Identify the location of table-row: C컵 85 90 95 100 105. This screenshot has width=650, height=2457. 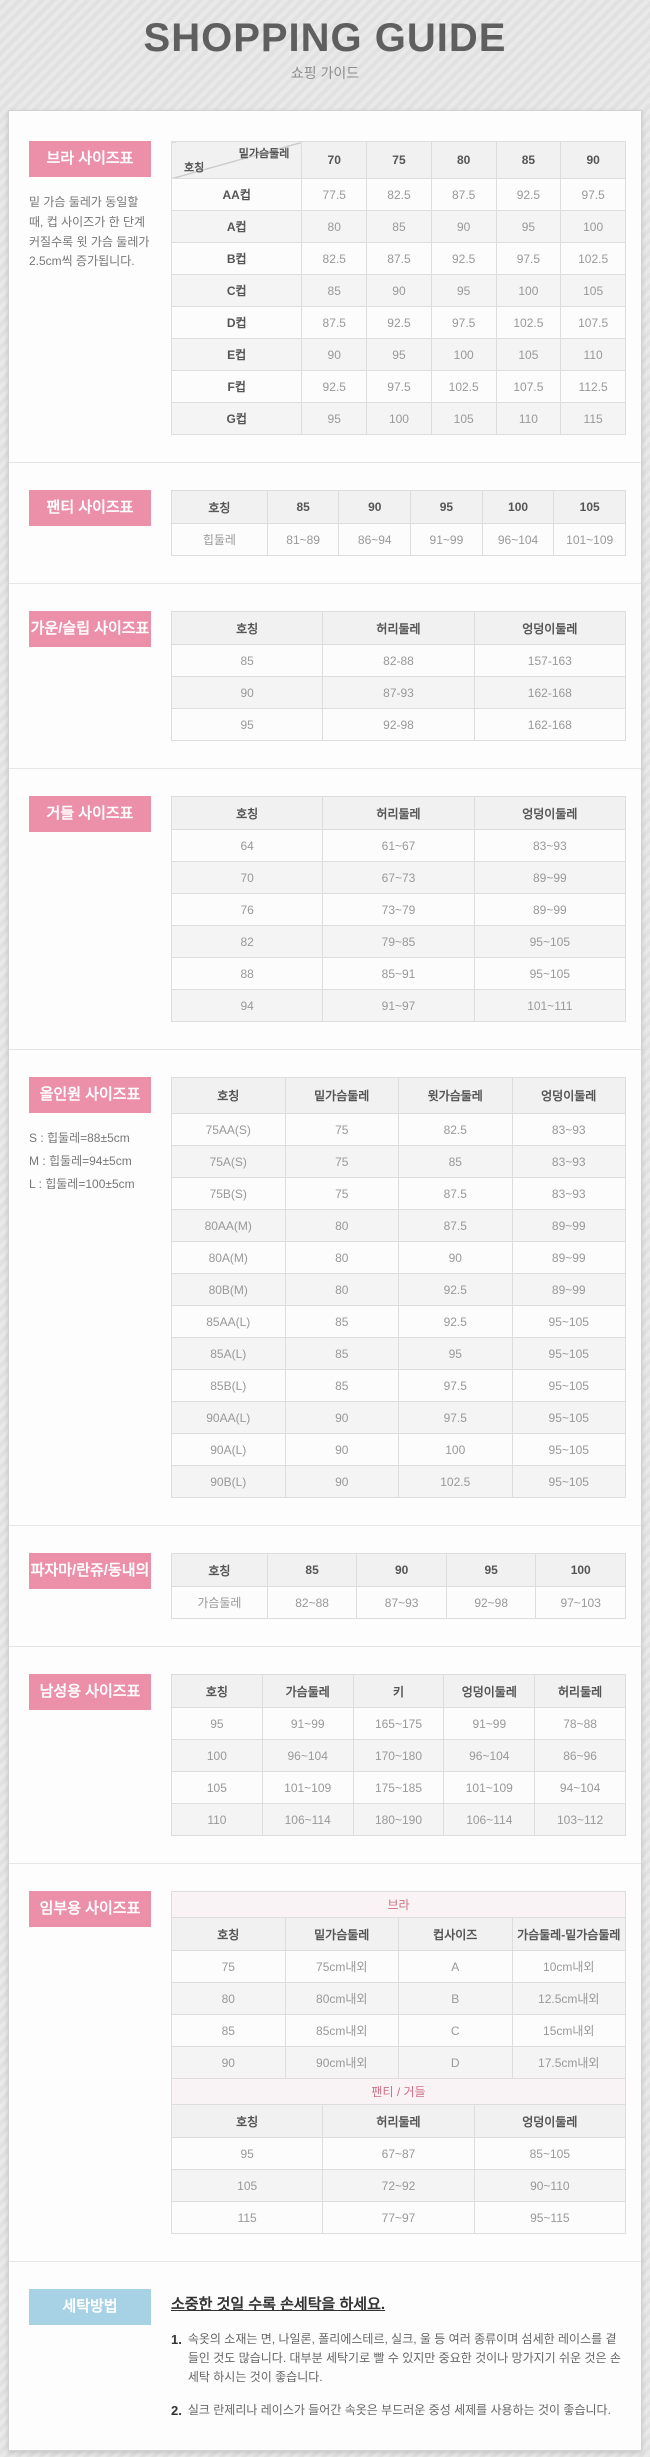
(398, 290).